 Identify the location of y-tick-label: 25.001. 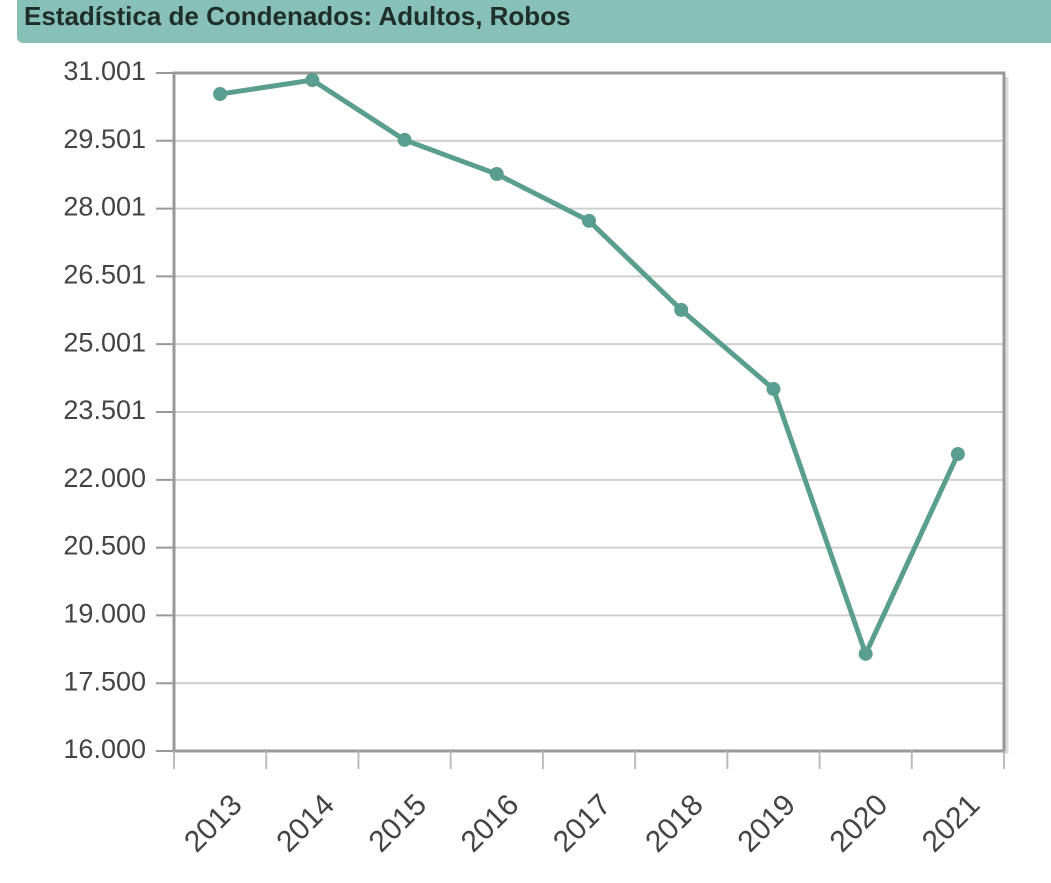
(104, 342).